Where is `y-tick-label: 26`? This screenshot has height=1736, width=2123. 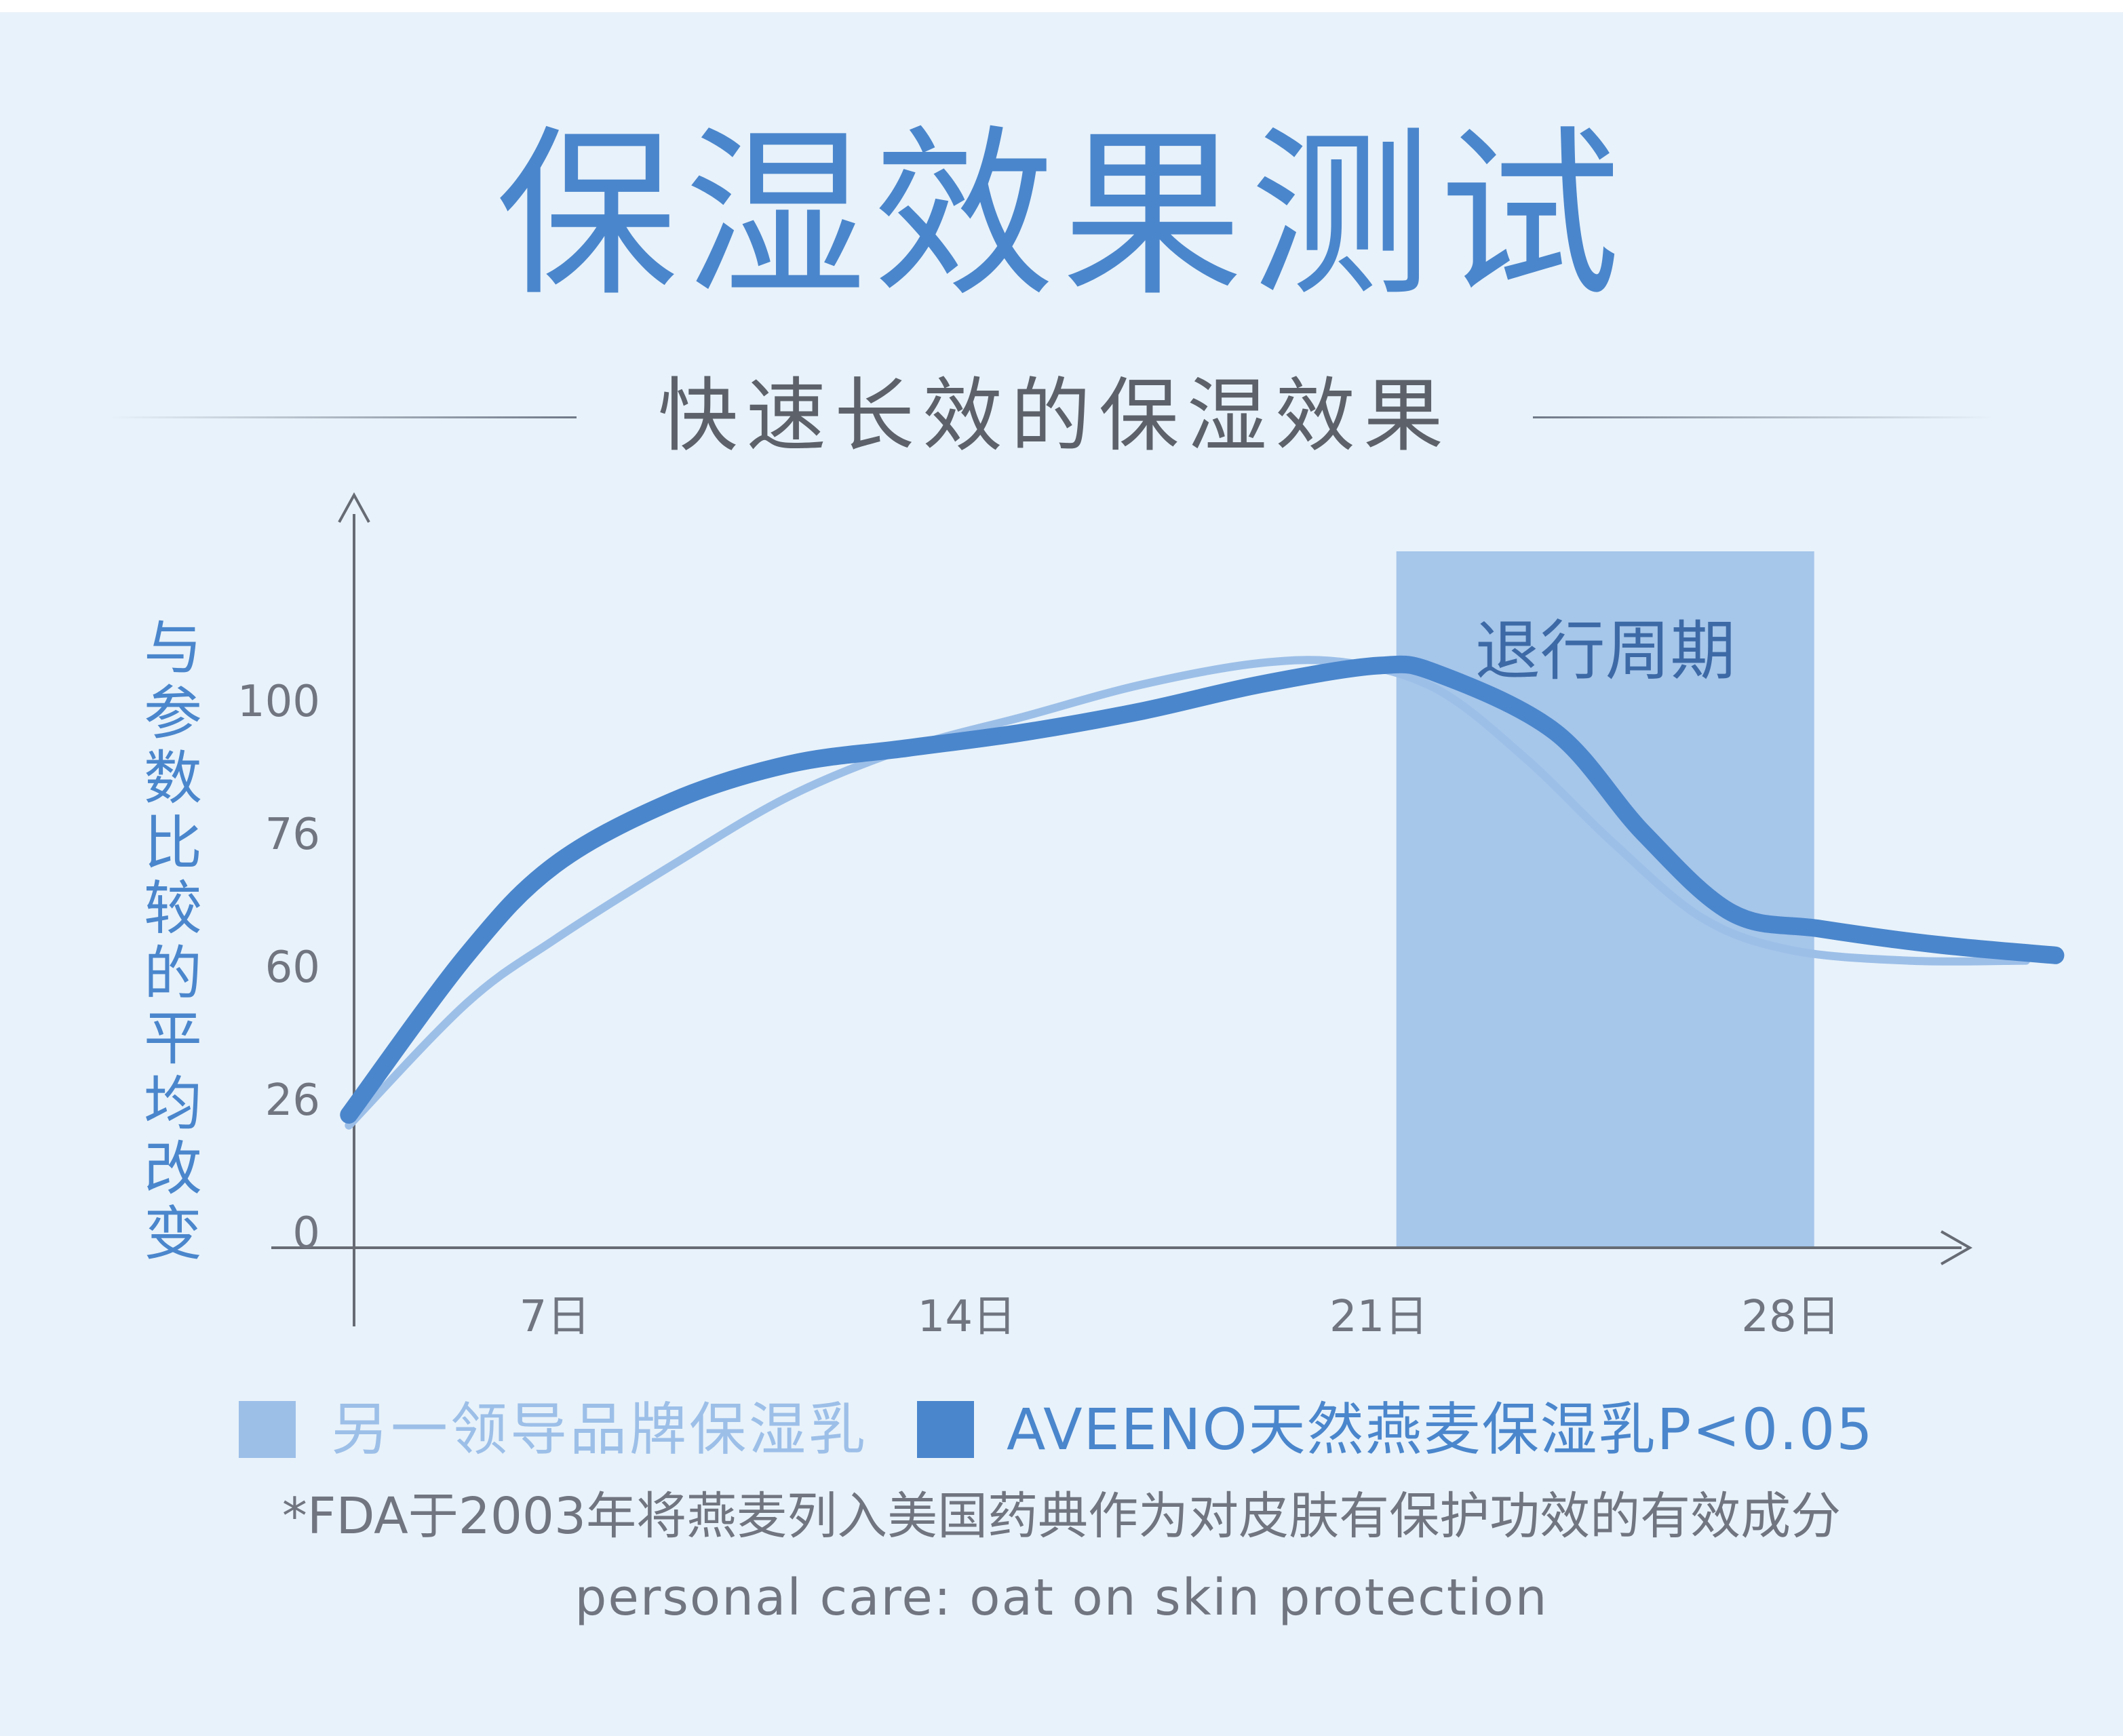
y-tick-label: 26 is located at coordinates (292, 1101).